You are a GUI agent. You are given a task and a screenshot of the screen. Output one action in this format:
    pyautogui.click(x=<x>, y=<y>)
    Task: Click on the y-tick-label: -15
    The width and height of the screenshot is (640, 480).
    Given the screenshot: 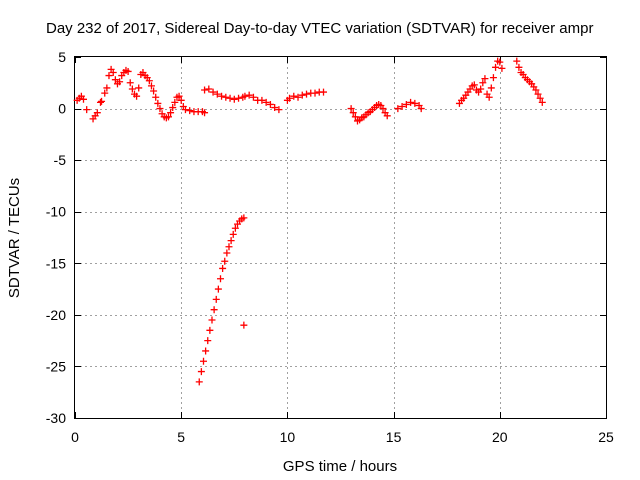 What is the action you would take?
    pyautogui.click(x=56, y=263)
    